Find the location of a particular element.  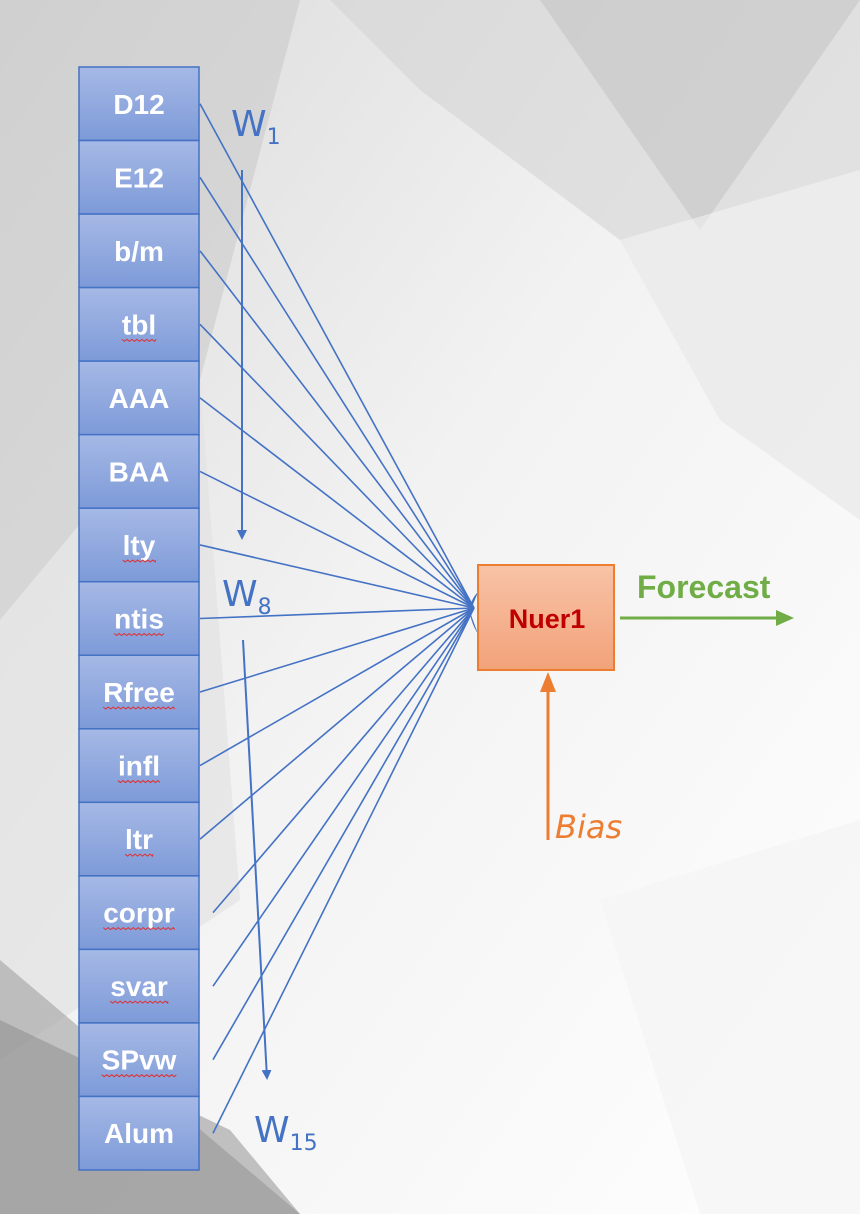

input-label: ltr is located at coordinates (139, 839).